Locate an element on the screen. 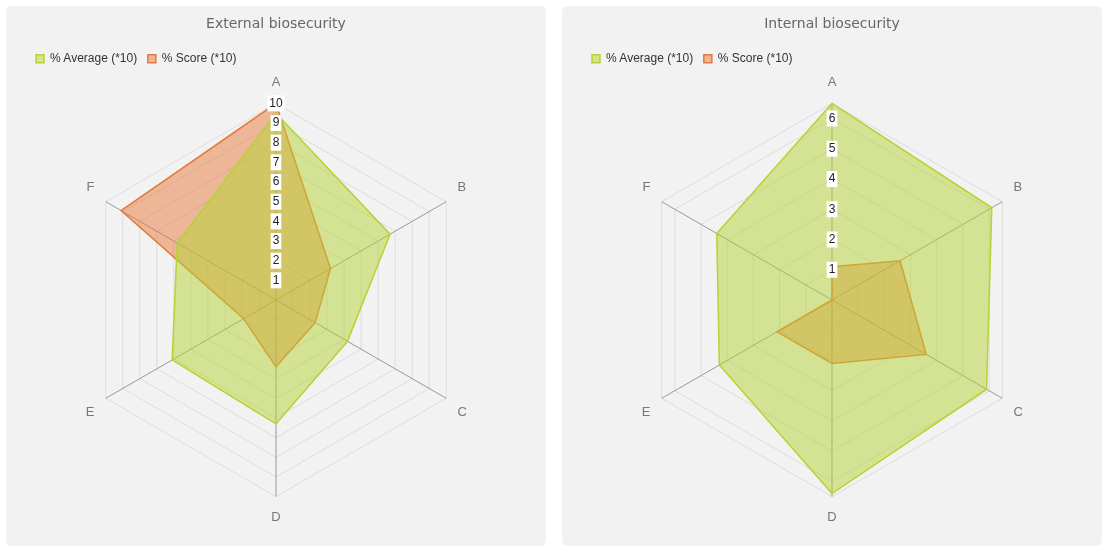 The height and width of the screenshot is (554, 1120). y-tick-label: 10 is located at coordinates (276, 102).